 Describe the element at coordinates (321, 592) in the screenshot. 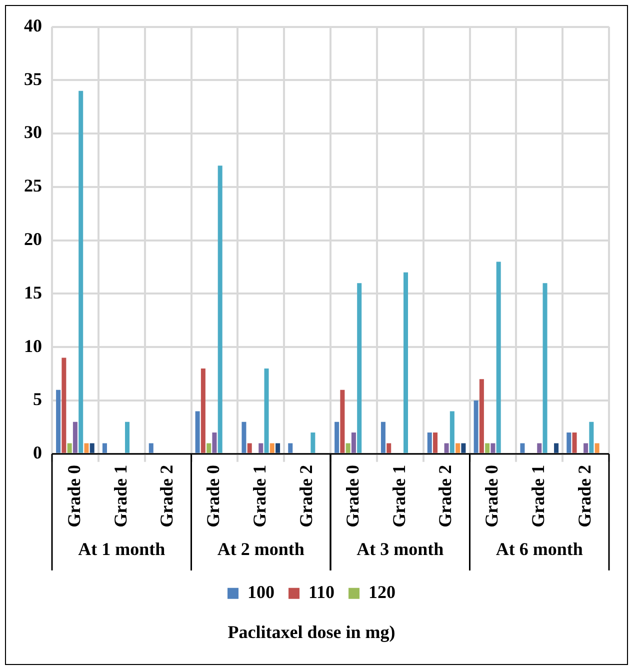

I see `legend-label: 110` at that location.